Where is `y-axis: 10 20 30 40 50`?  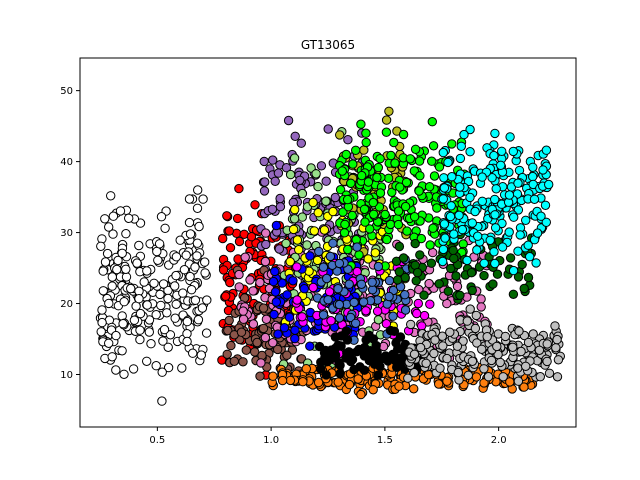
y-axis: 10 20 30 40 50 is located at coordinates (70, 233).